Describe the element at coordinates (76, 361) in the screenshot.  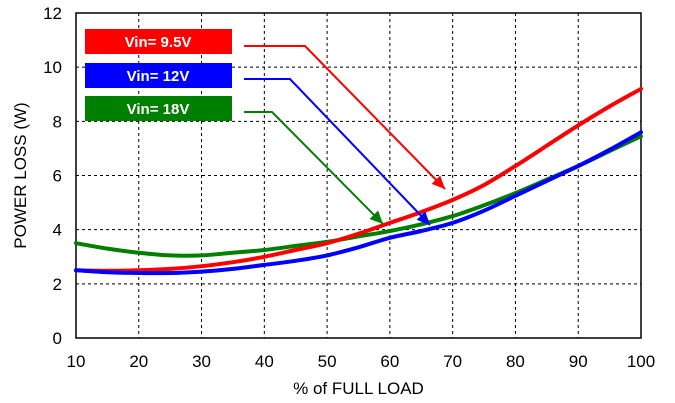
I see `x-tick-label: 10` at that location.